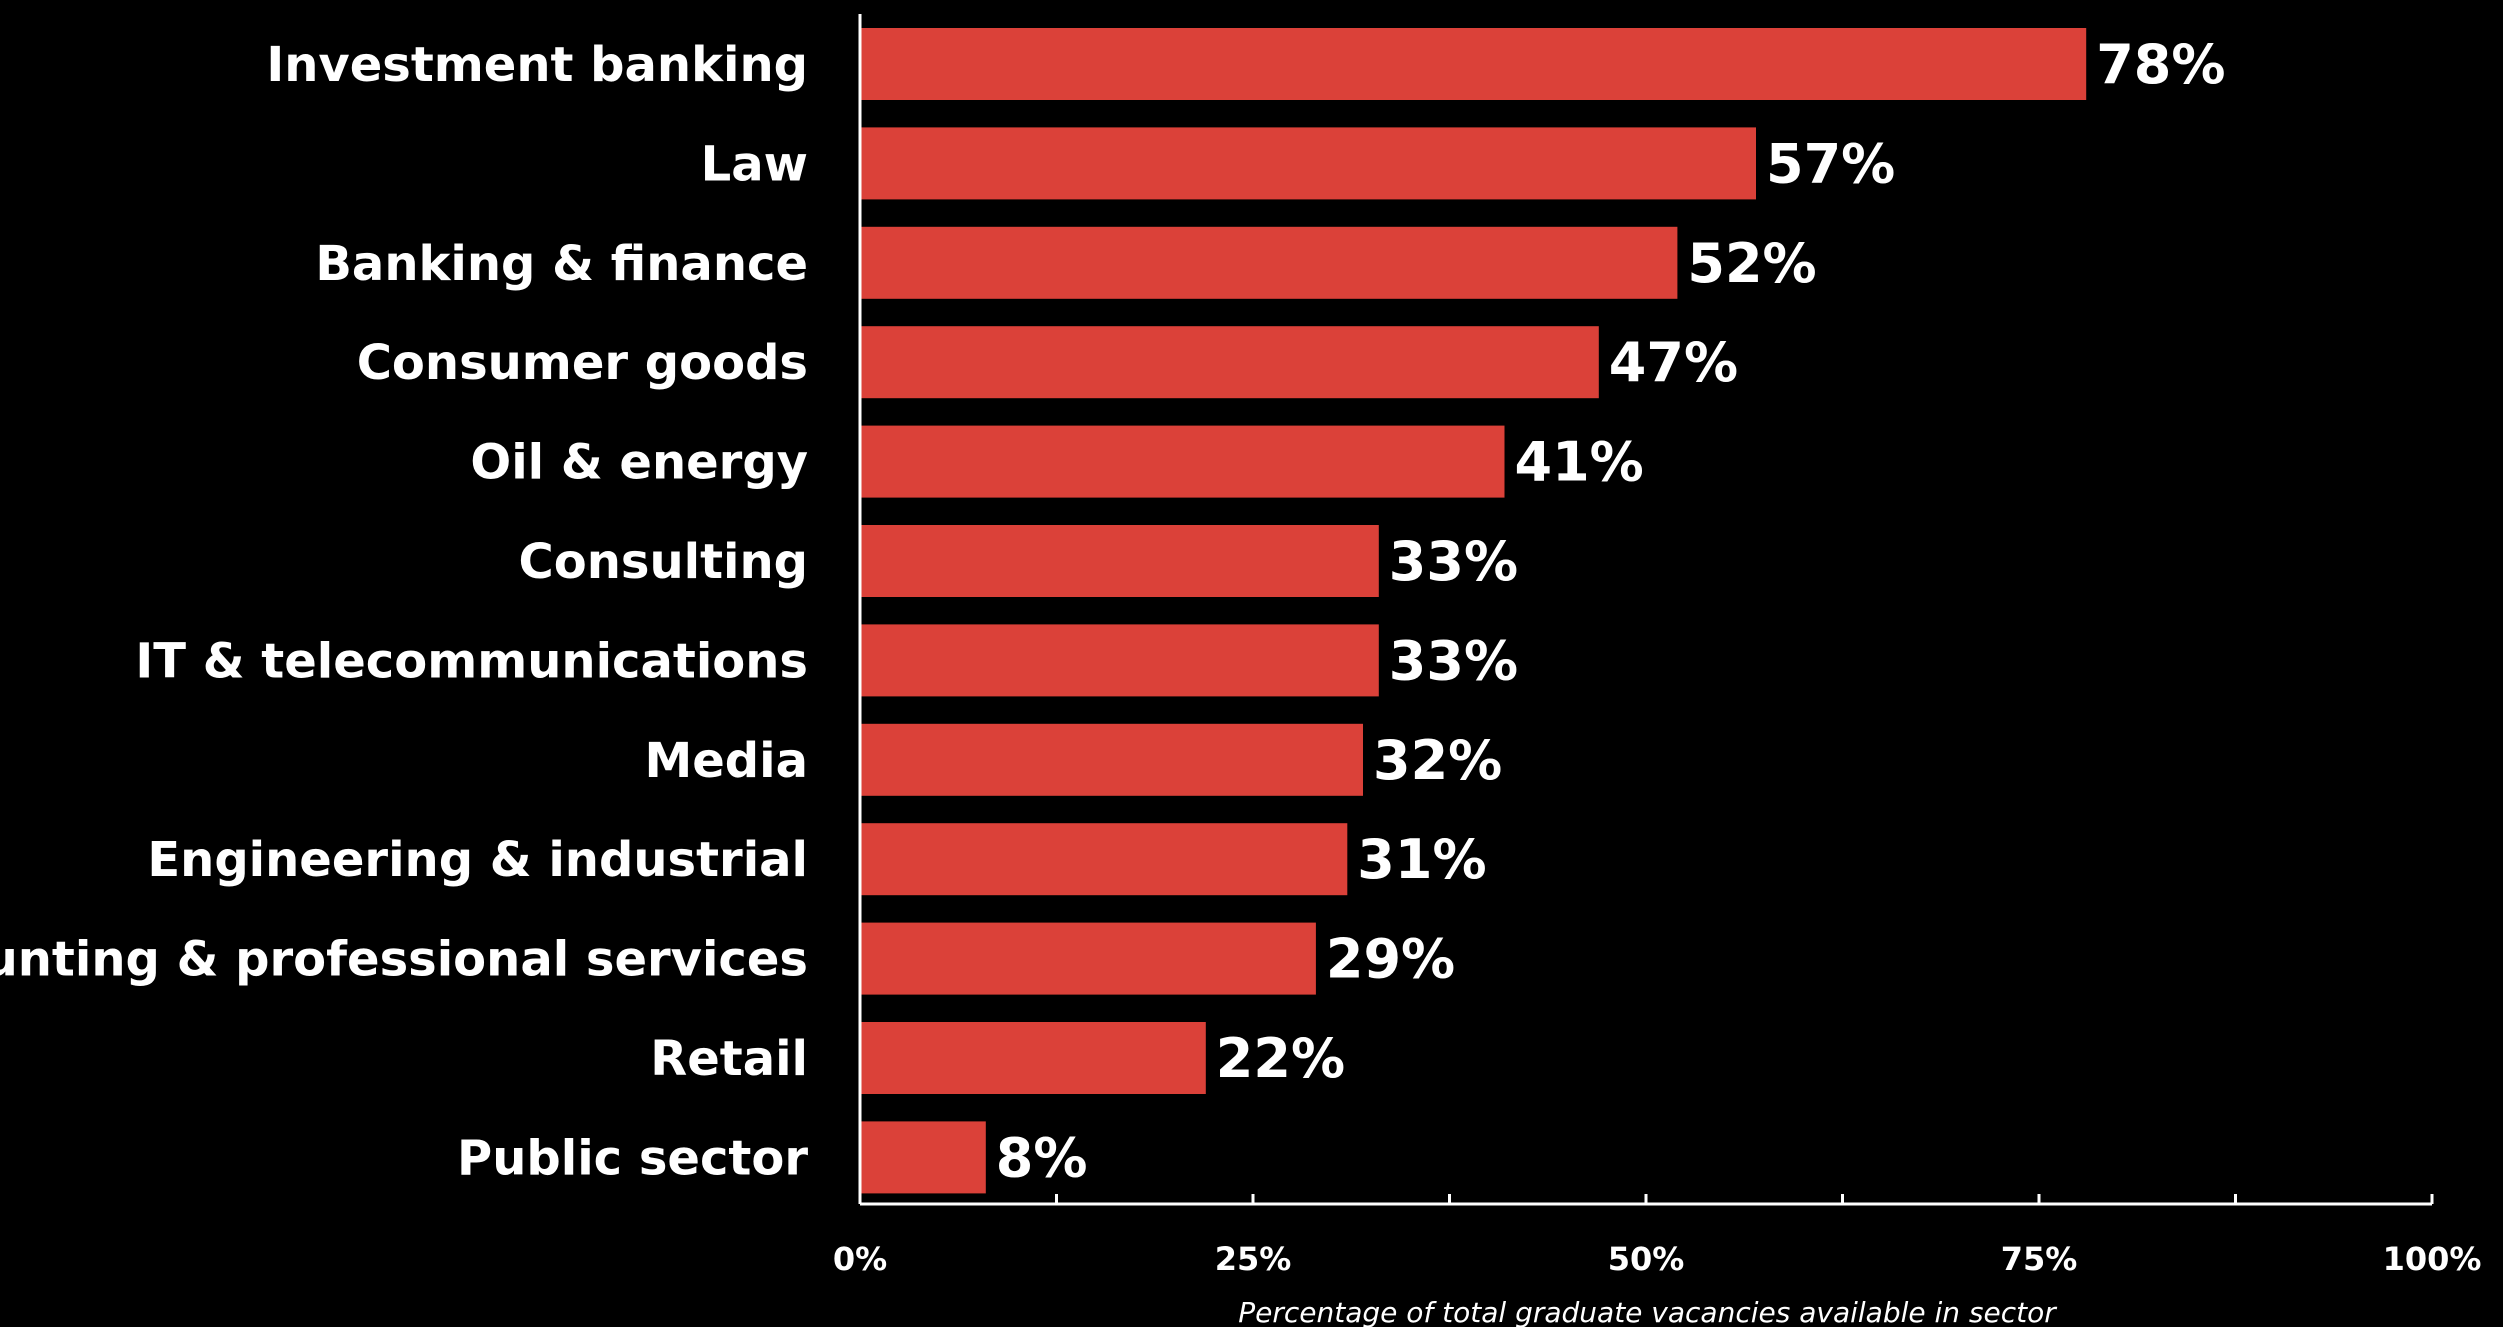 This screenshot has height=1327, width=2503. I want to click on category-label-6: IT & telecommunications, so click(471, 661).